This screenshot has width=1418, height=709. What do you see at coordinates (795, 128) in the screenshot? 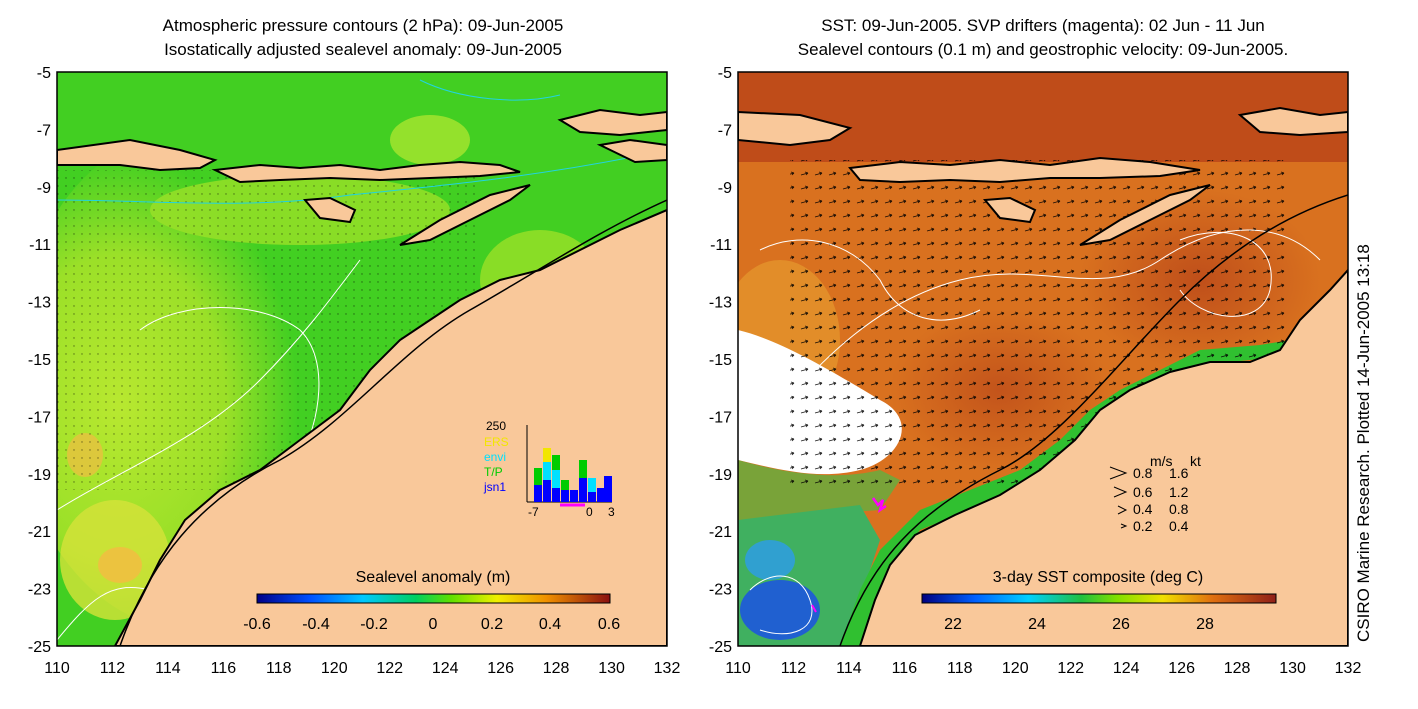
I see `right-land-java` at bounding box center [795, 128].